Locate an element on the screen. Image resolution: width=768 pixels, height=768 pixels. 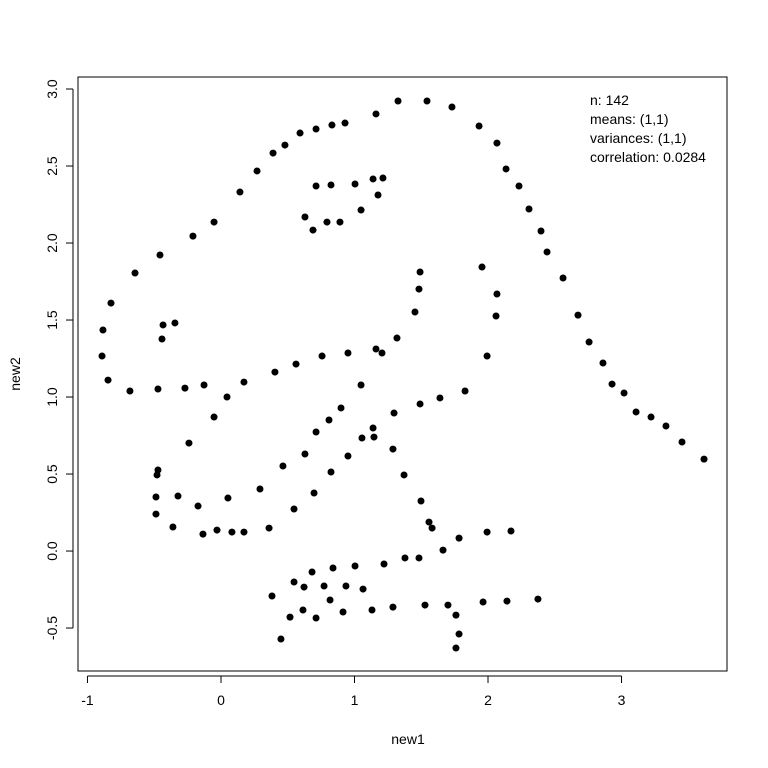
y-tick-label: 2.0 is located at coordinates (52, 243).